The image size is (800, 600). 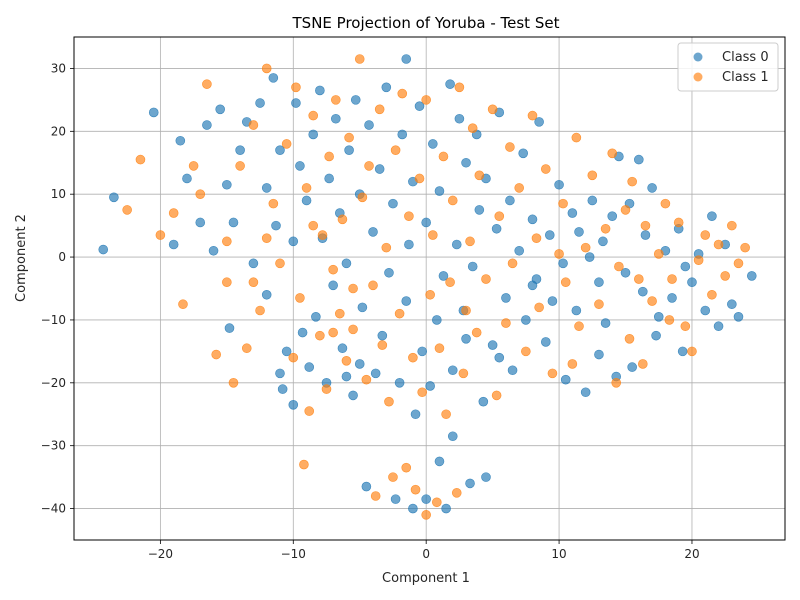 I want to click on y-axis-label: Component 2, so click(x=21, y=258).